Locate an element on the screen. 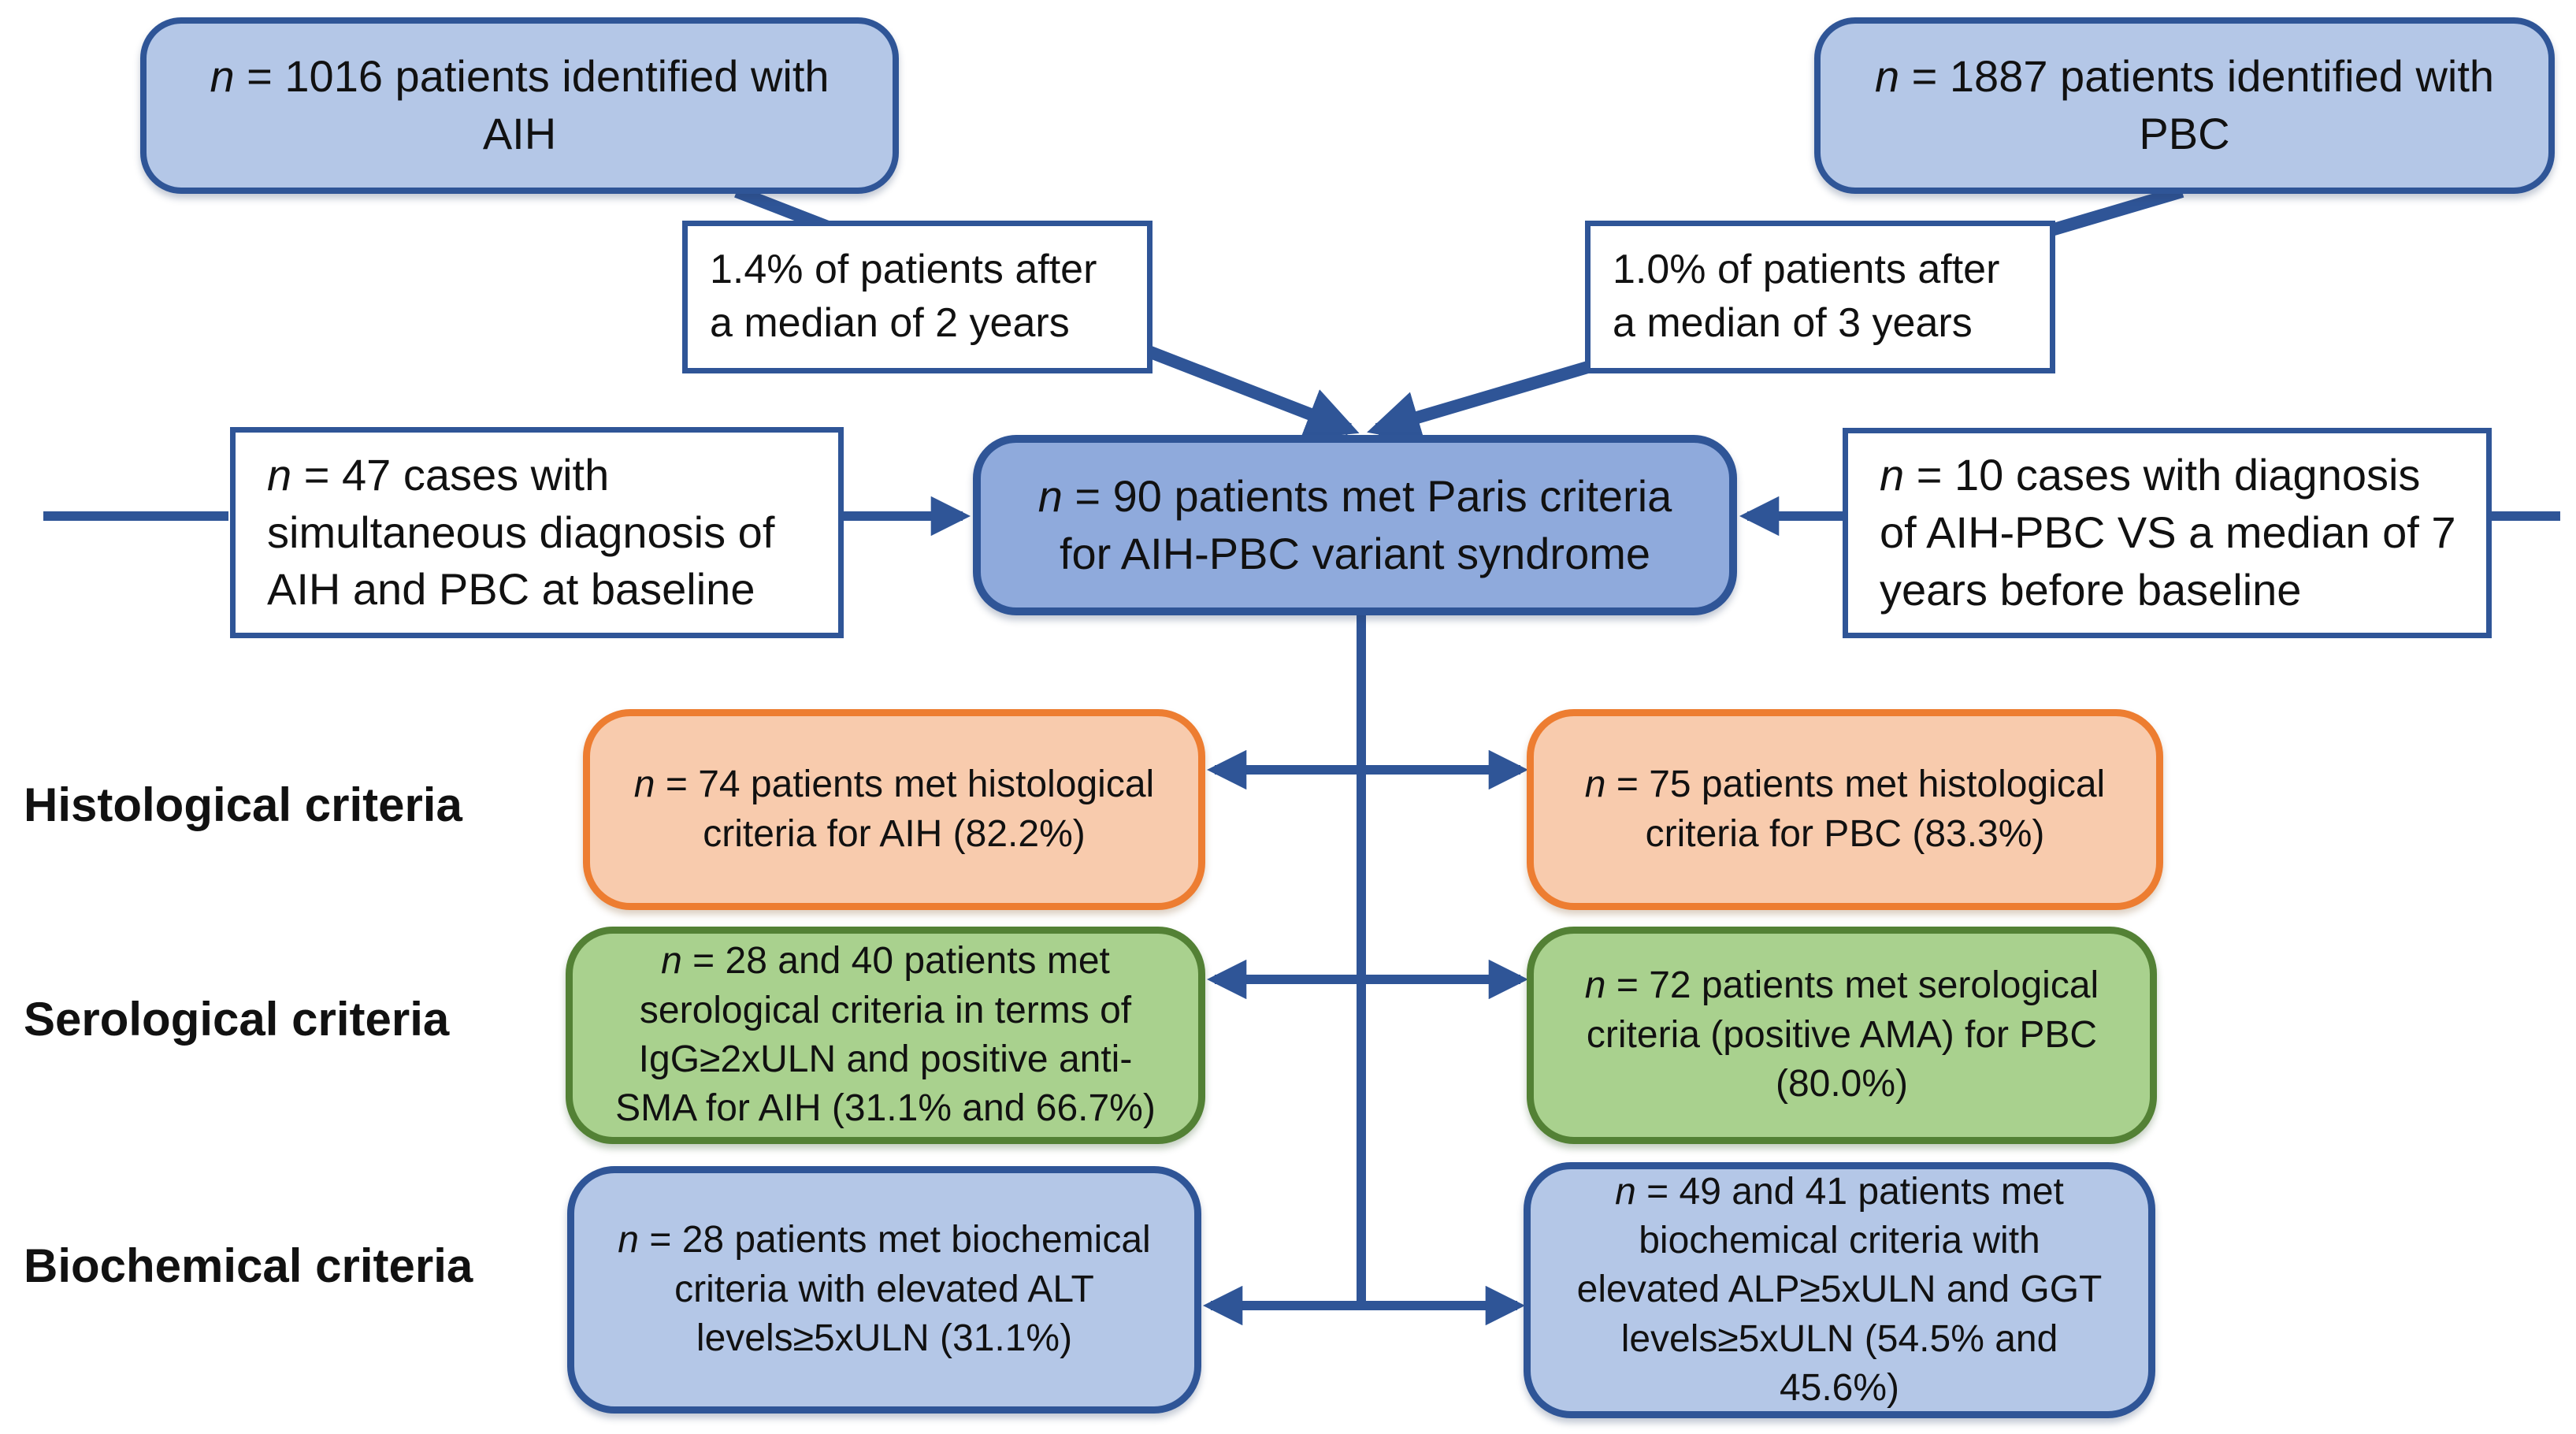 This screenshot has height=1434, width=2576. row-label-histological: Histological criteria is located at coordinates (243, 805).